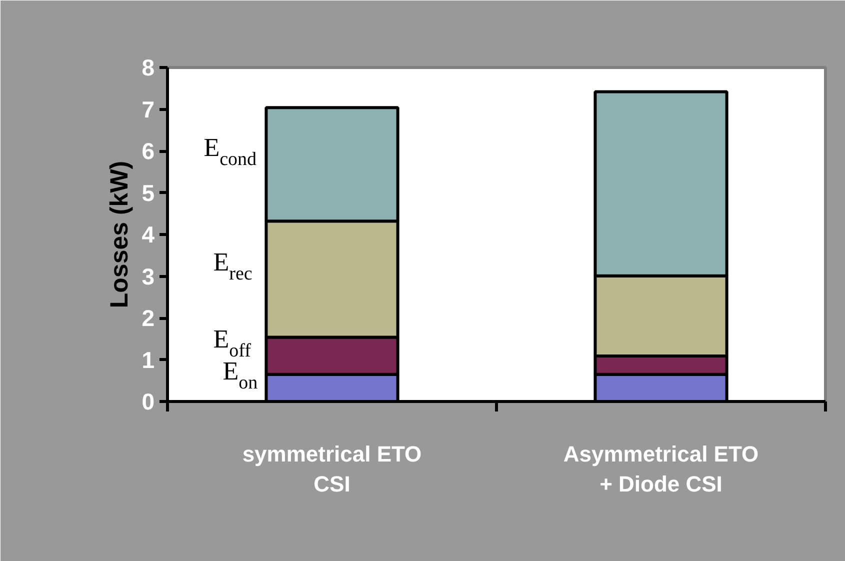  What do you see at coordinates (148, 109) in the screenshot?
I see `y-tick-label: 7` at bounding box center [148, 109].